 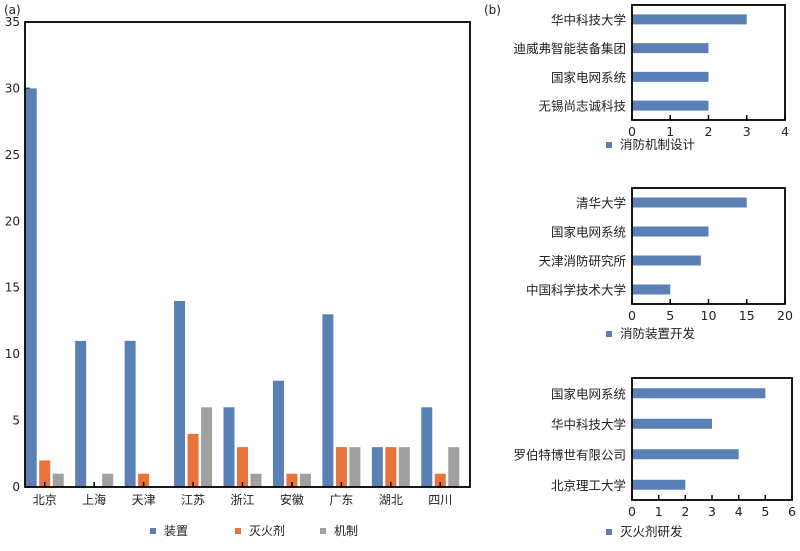 I want to click on x-tick-label: 浙江, so click(x=242, y=500).